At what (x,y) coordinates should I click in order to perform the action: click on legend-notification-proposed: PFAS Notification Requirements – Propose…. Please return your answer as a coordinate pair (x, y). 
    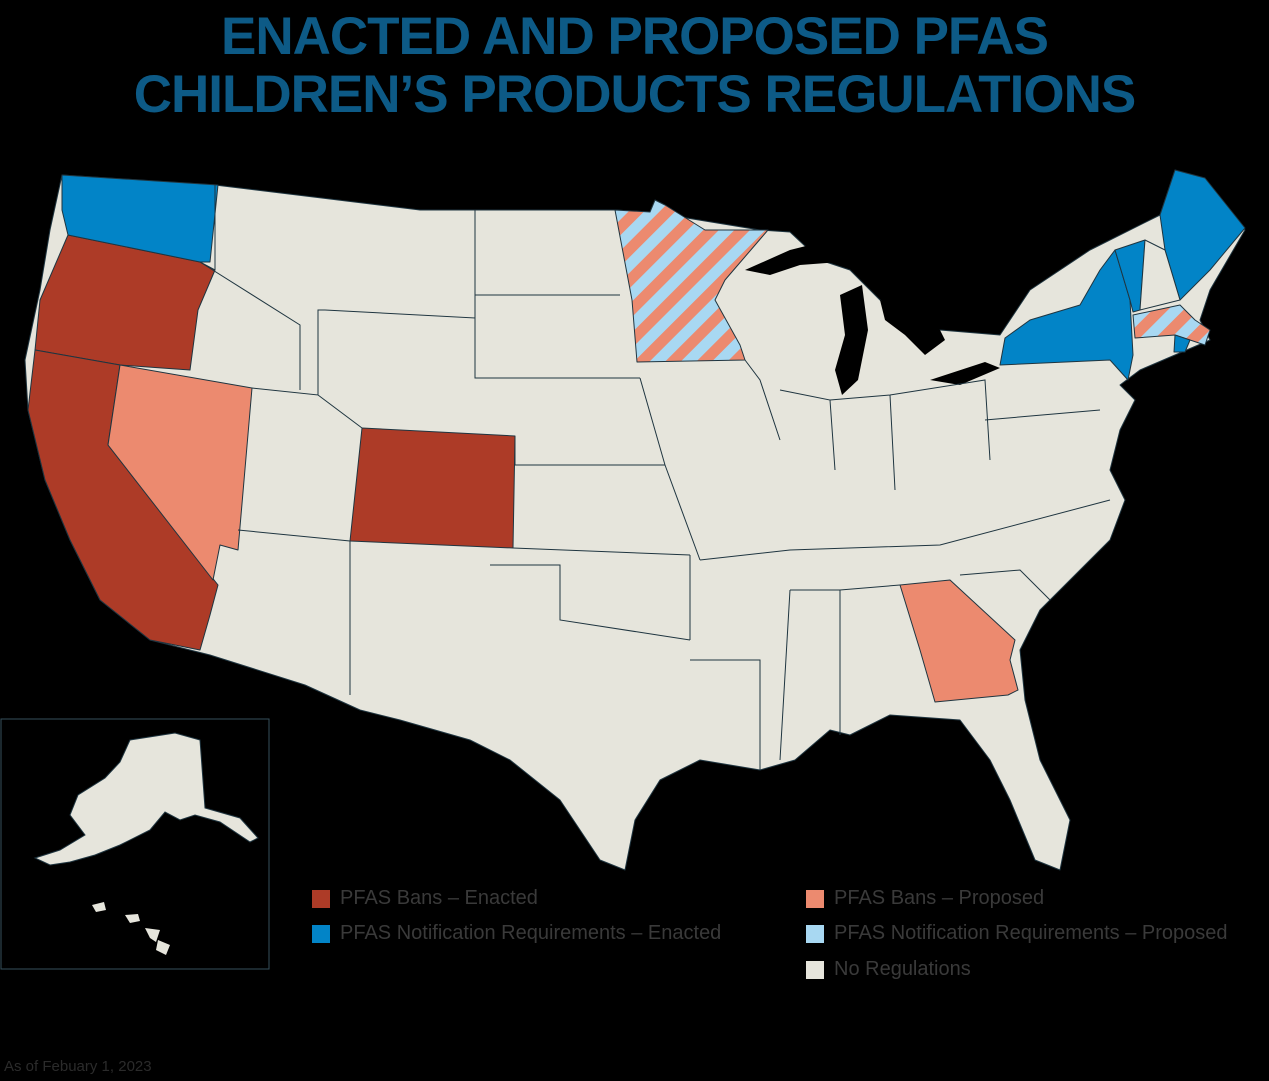
    Looking at the image, I should click on (1017, 933).